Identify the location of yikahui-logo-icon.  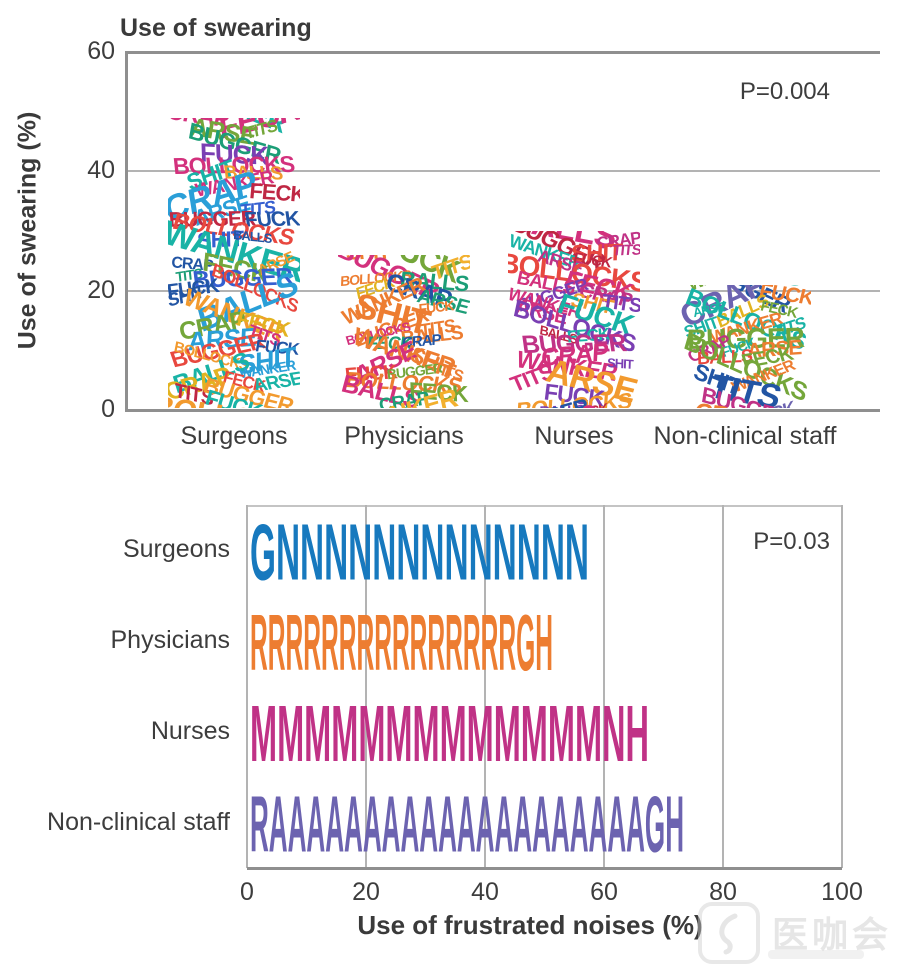
(729, 933).